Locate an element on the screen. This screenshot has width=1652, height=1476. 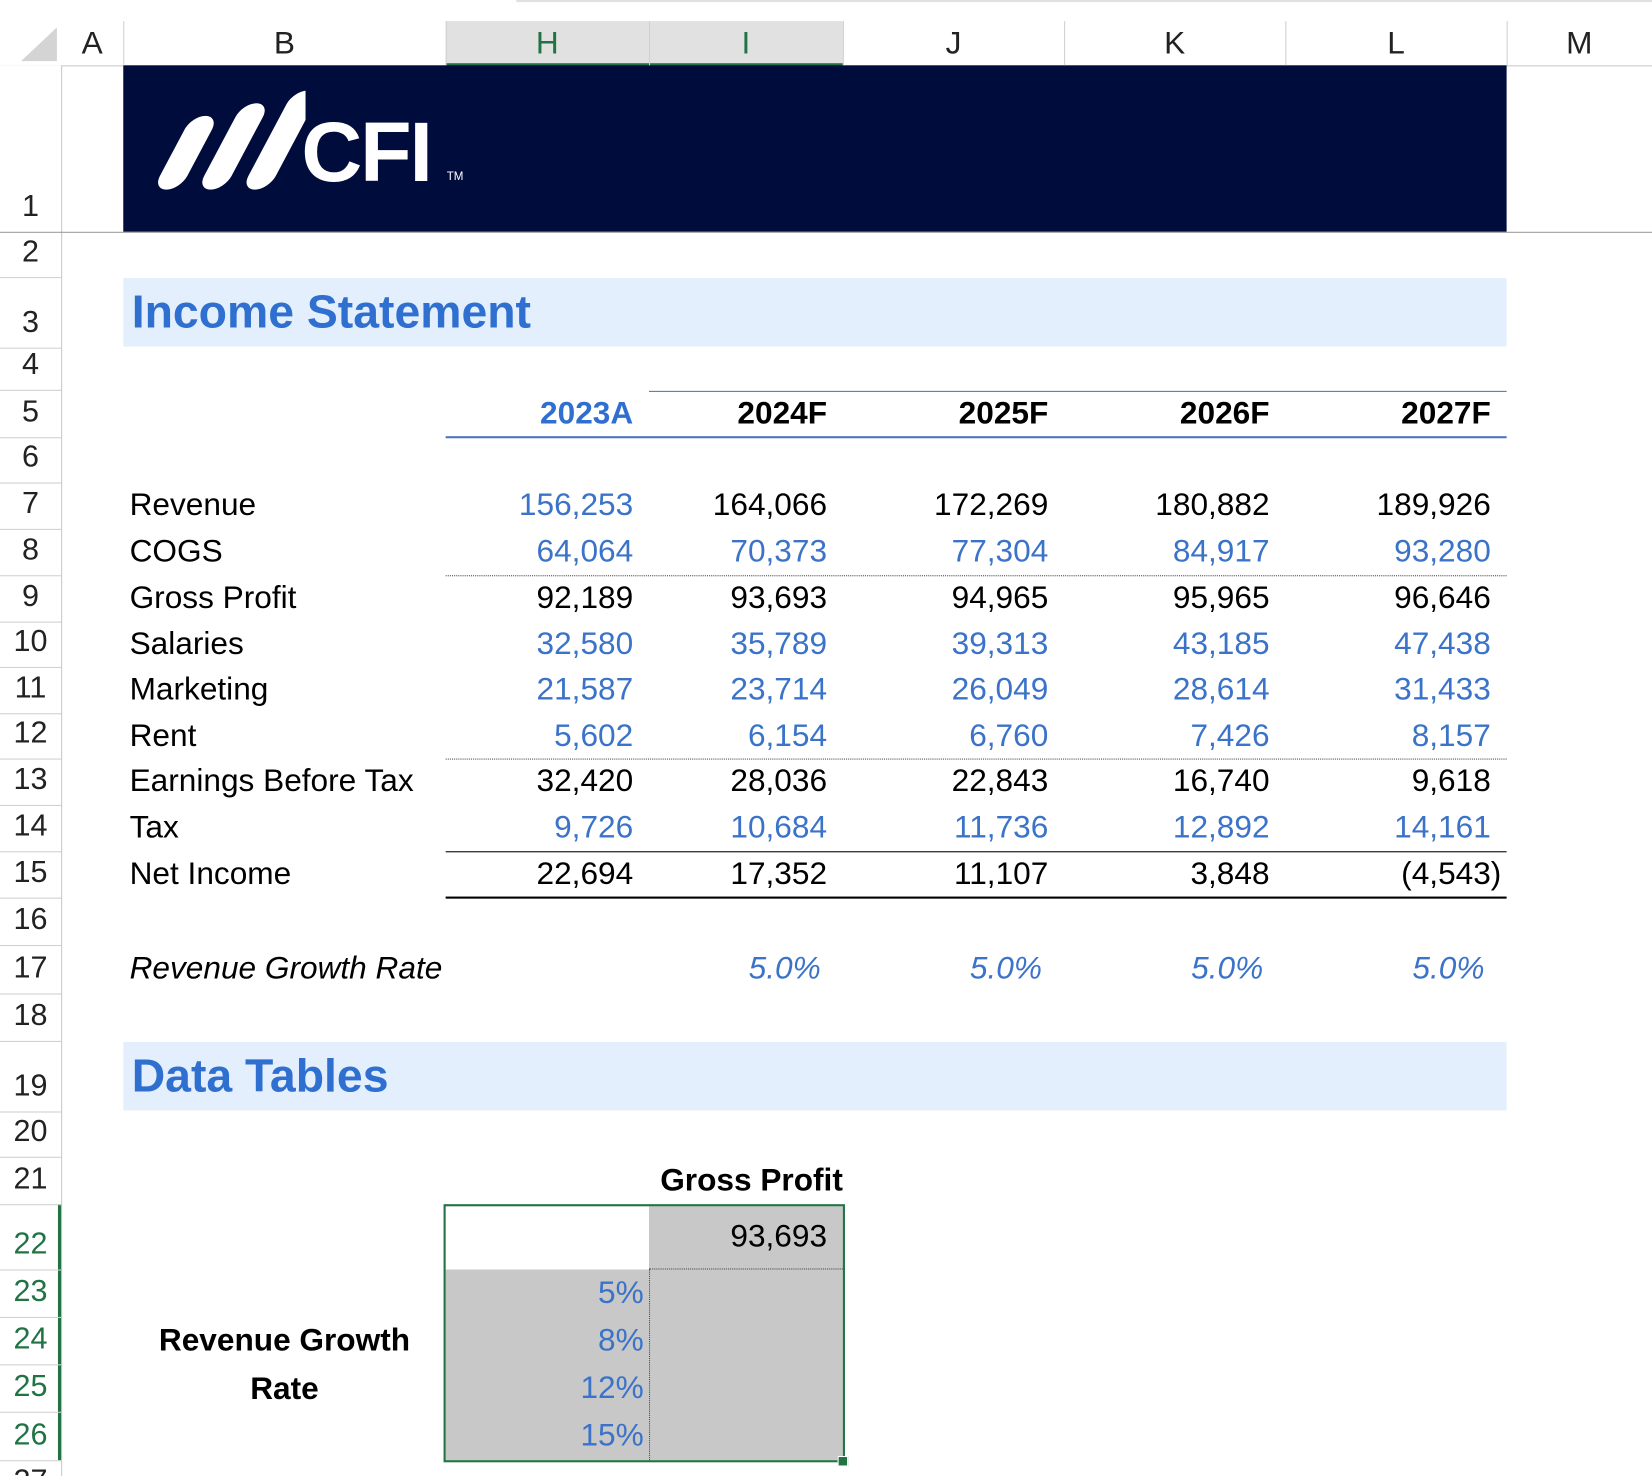
row-header-bar is located at coordinates (31, 770).